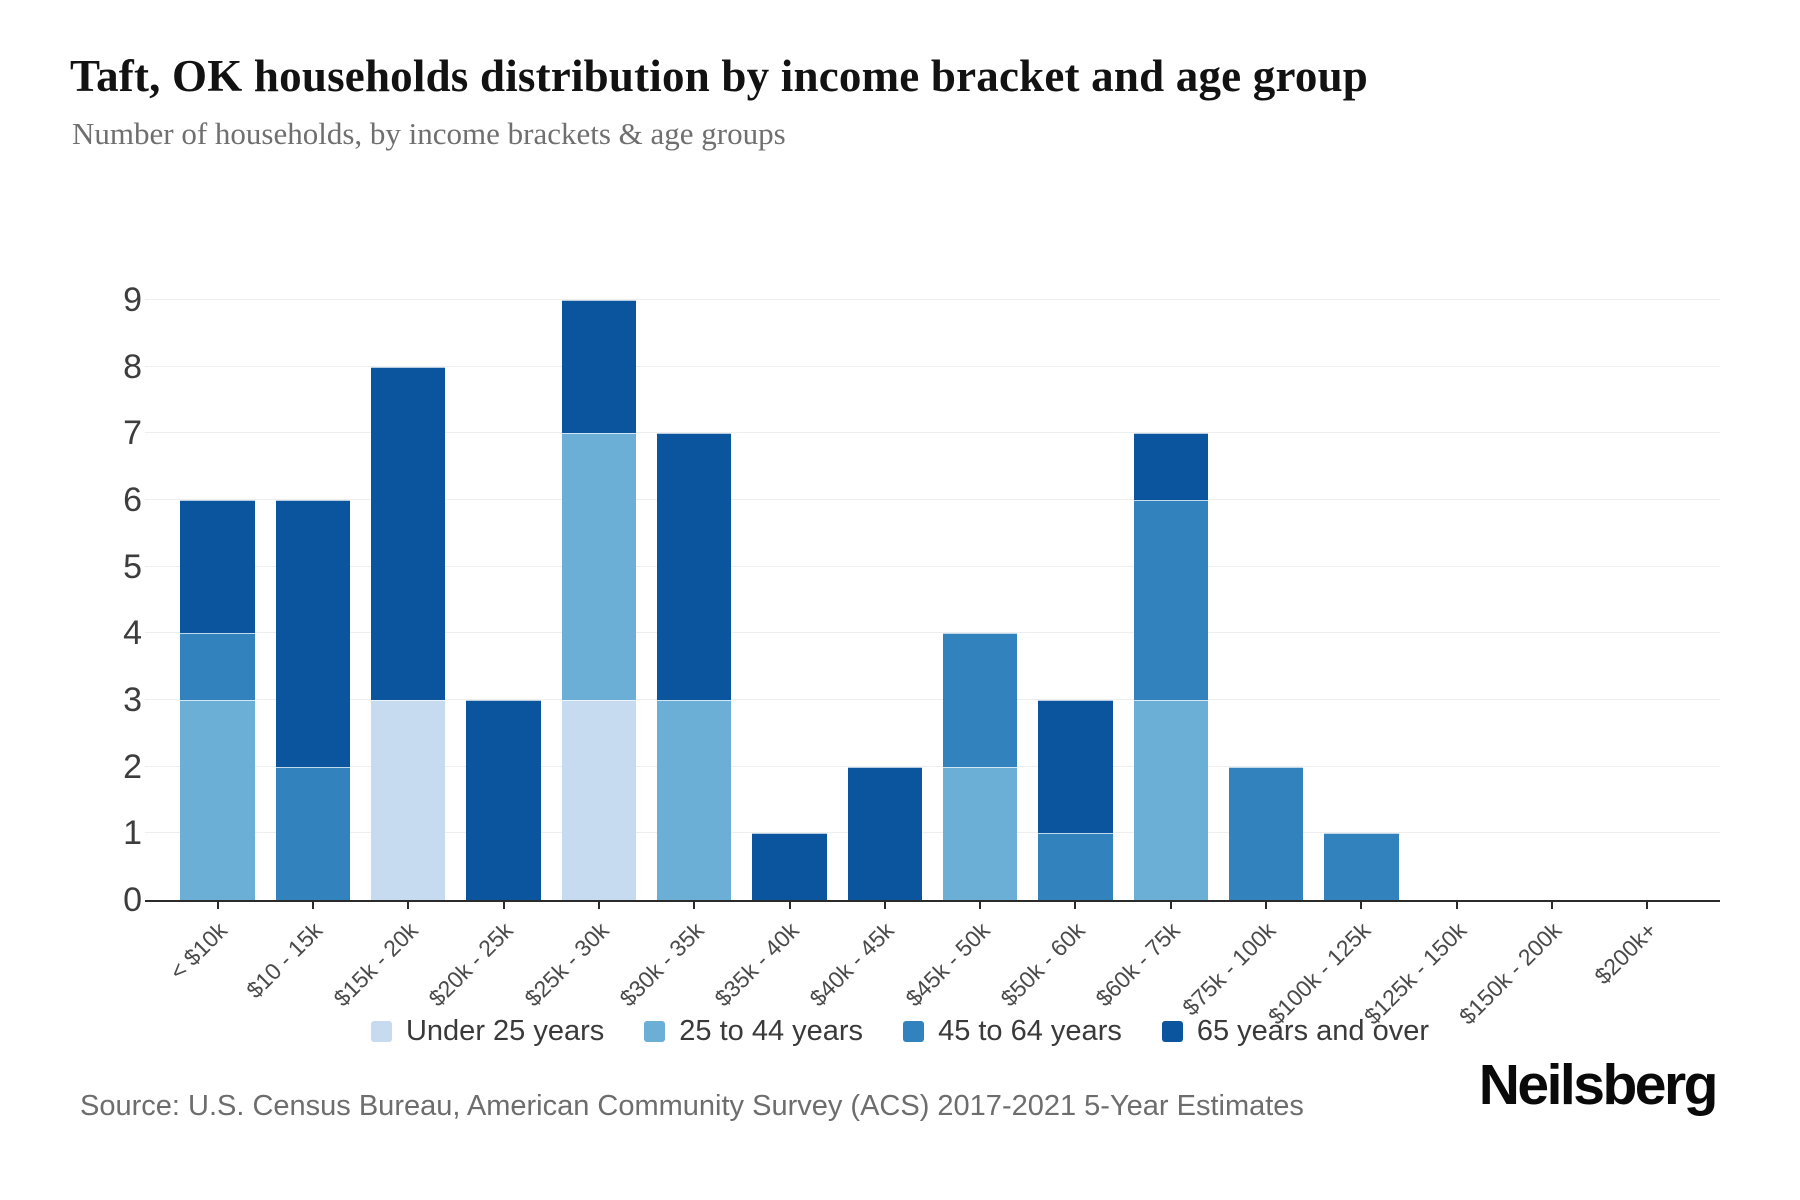 This screenshot has height=1200, width=1800. What do you see at coordinates (198, 951) in the screenshot?
I see `x-tick-label: < $10k` at bounding box center [198, 951].